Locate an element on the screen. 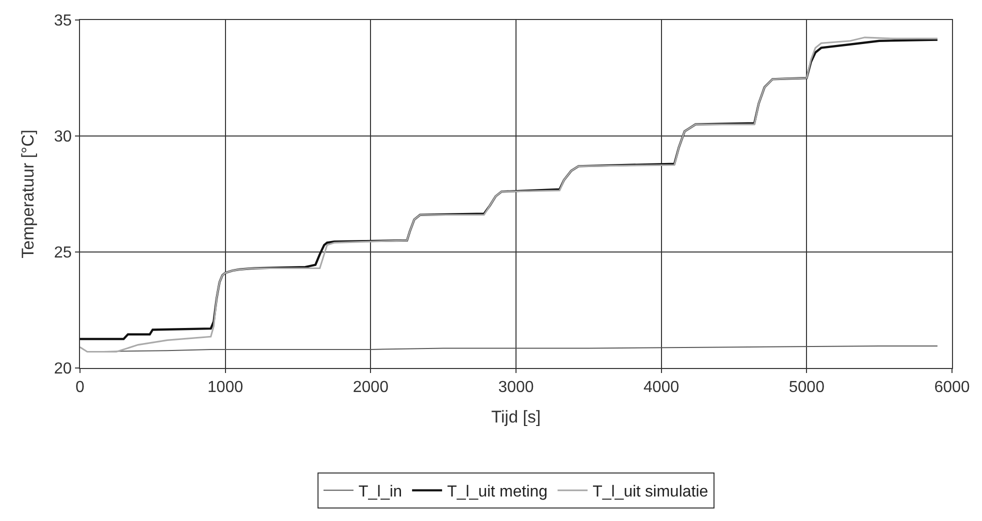  x-tick-label: 6000 is located at coordinates (952, 387).